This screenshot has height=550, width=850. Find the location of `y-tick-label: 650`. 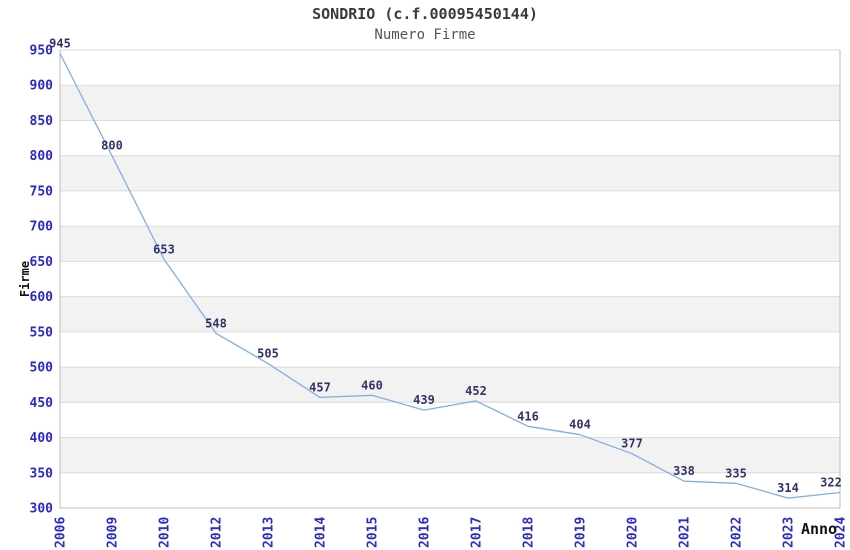

y-tick-label: 650 is located at coordinates (42, 262).